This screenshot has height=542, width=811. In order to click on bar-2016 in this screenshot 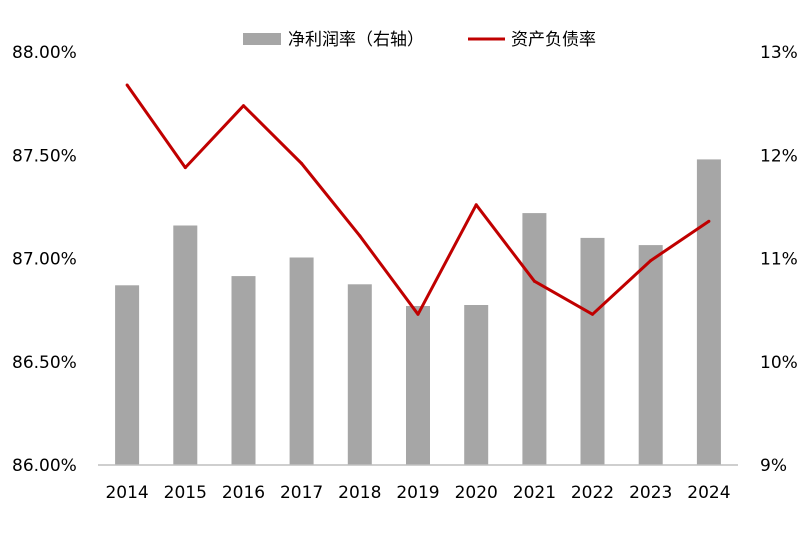, I will do `click(243, 370)`.